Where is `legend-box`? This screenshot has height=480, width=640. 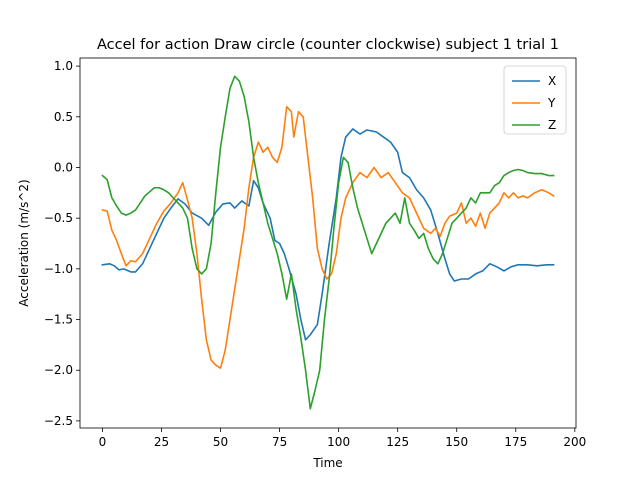 legend-box is located at coordinates (535, 100).